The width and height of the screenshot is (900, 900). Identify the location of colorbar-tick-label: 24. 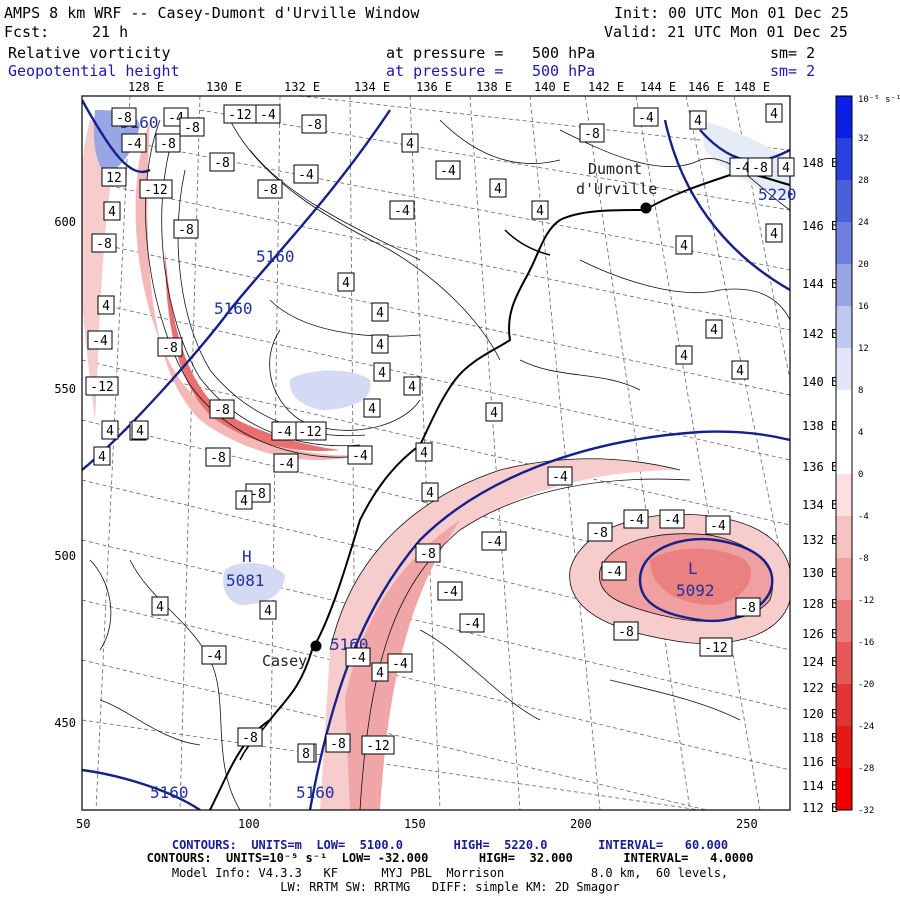
(863, 223).